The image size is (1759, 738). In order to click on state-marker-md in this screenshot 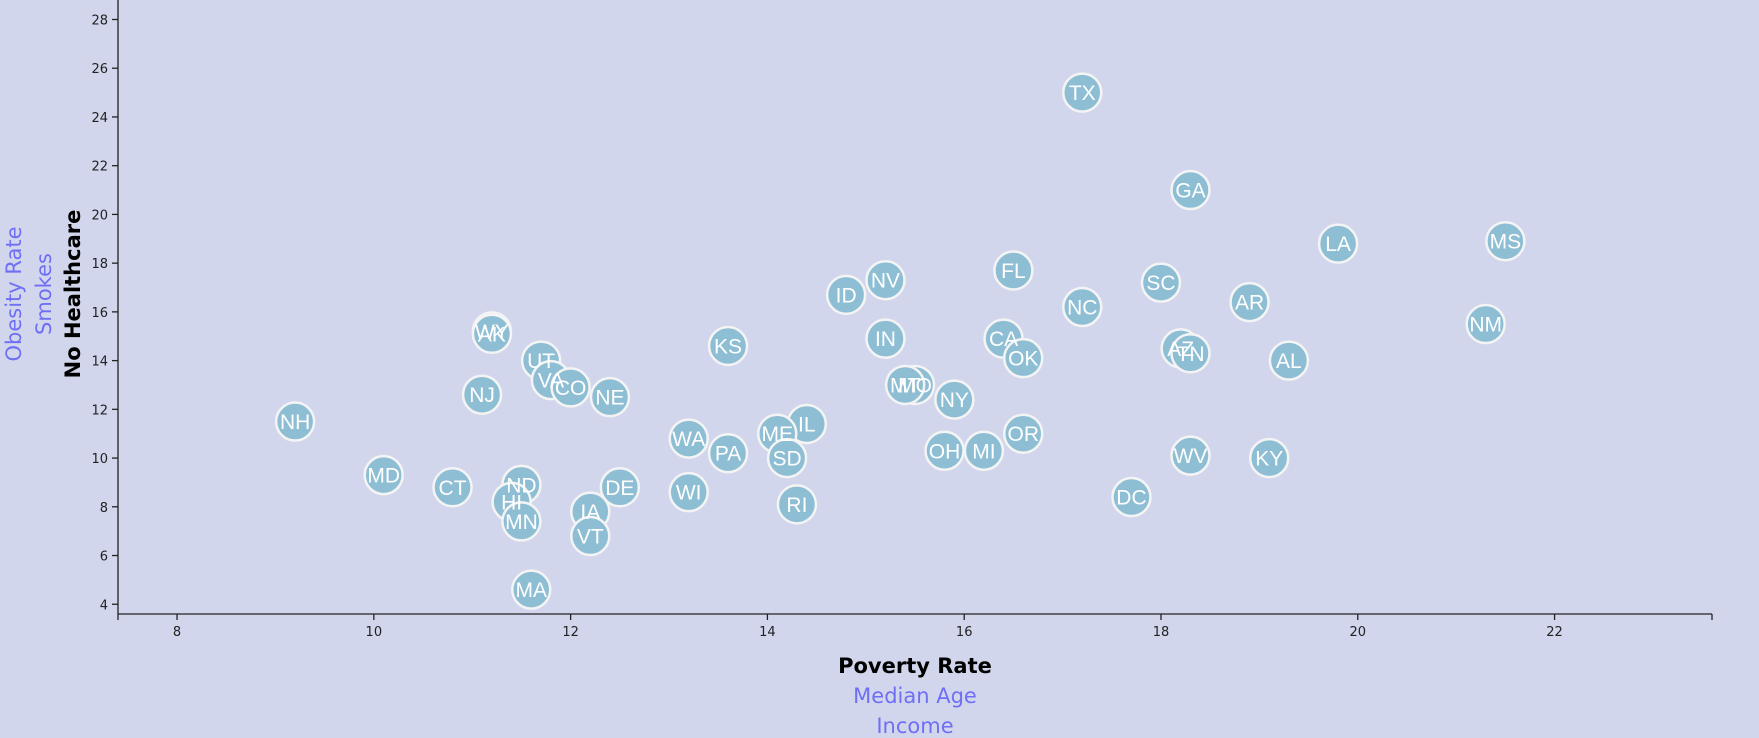, I will do `click(383, 475)`.